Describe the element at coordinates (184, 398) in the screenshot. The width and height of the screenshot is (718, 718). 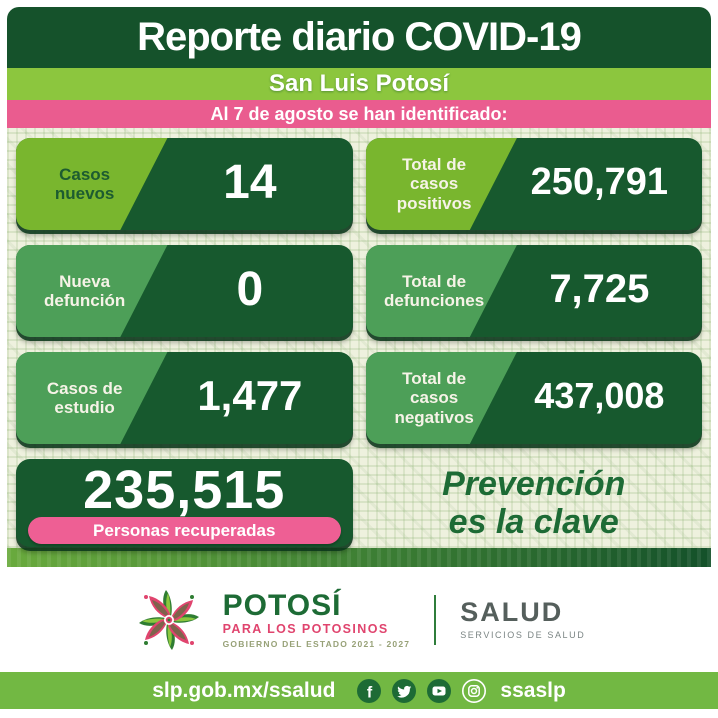
I see `card-casos-estudio: Casos de estudio 1,477` at that location.